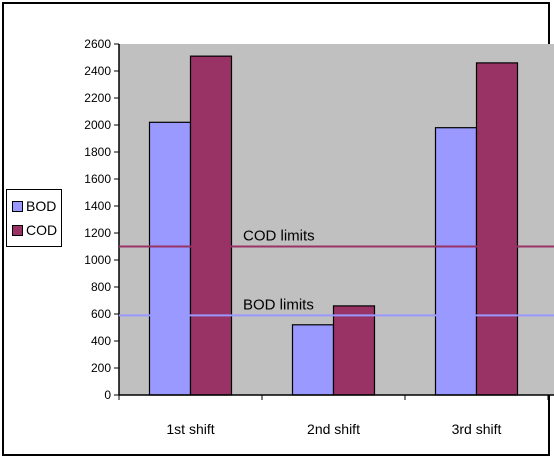 This screenshot has height=460, width=554. What do you see at coordinates (279, 236) in the screenshot?
I see `reference-label-cod: COD limits` at bounding box center [279, 236].